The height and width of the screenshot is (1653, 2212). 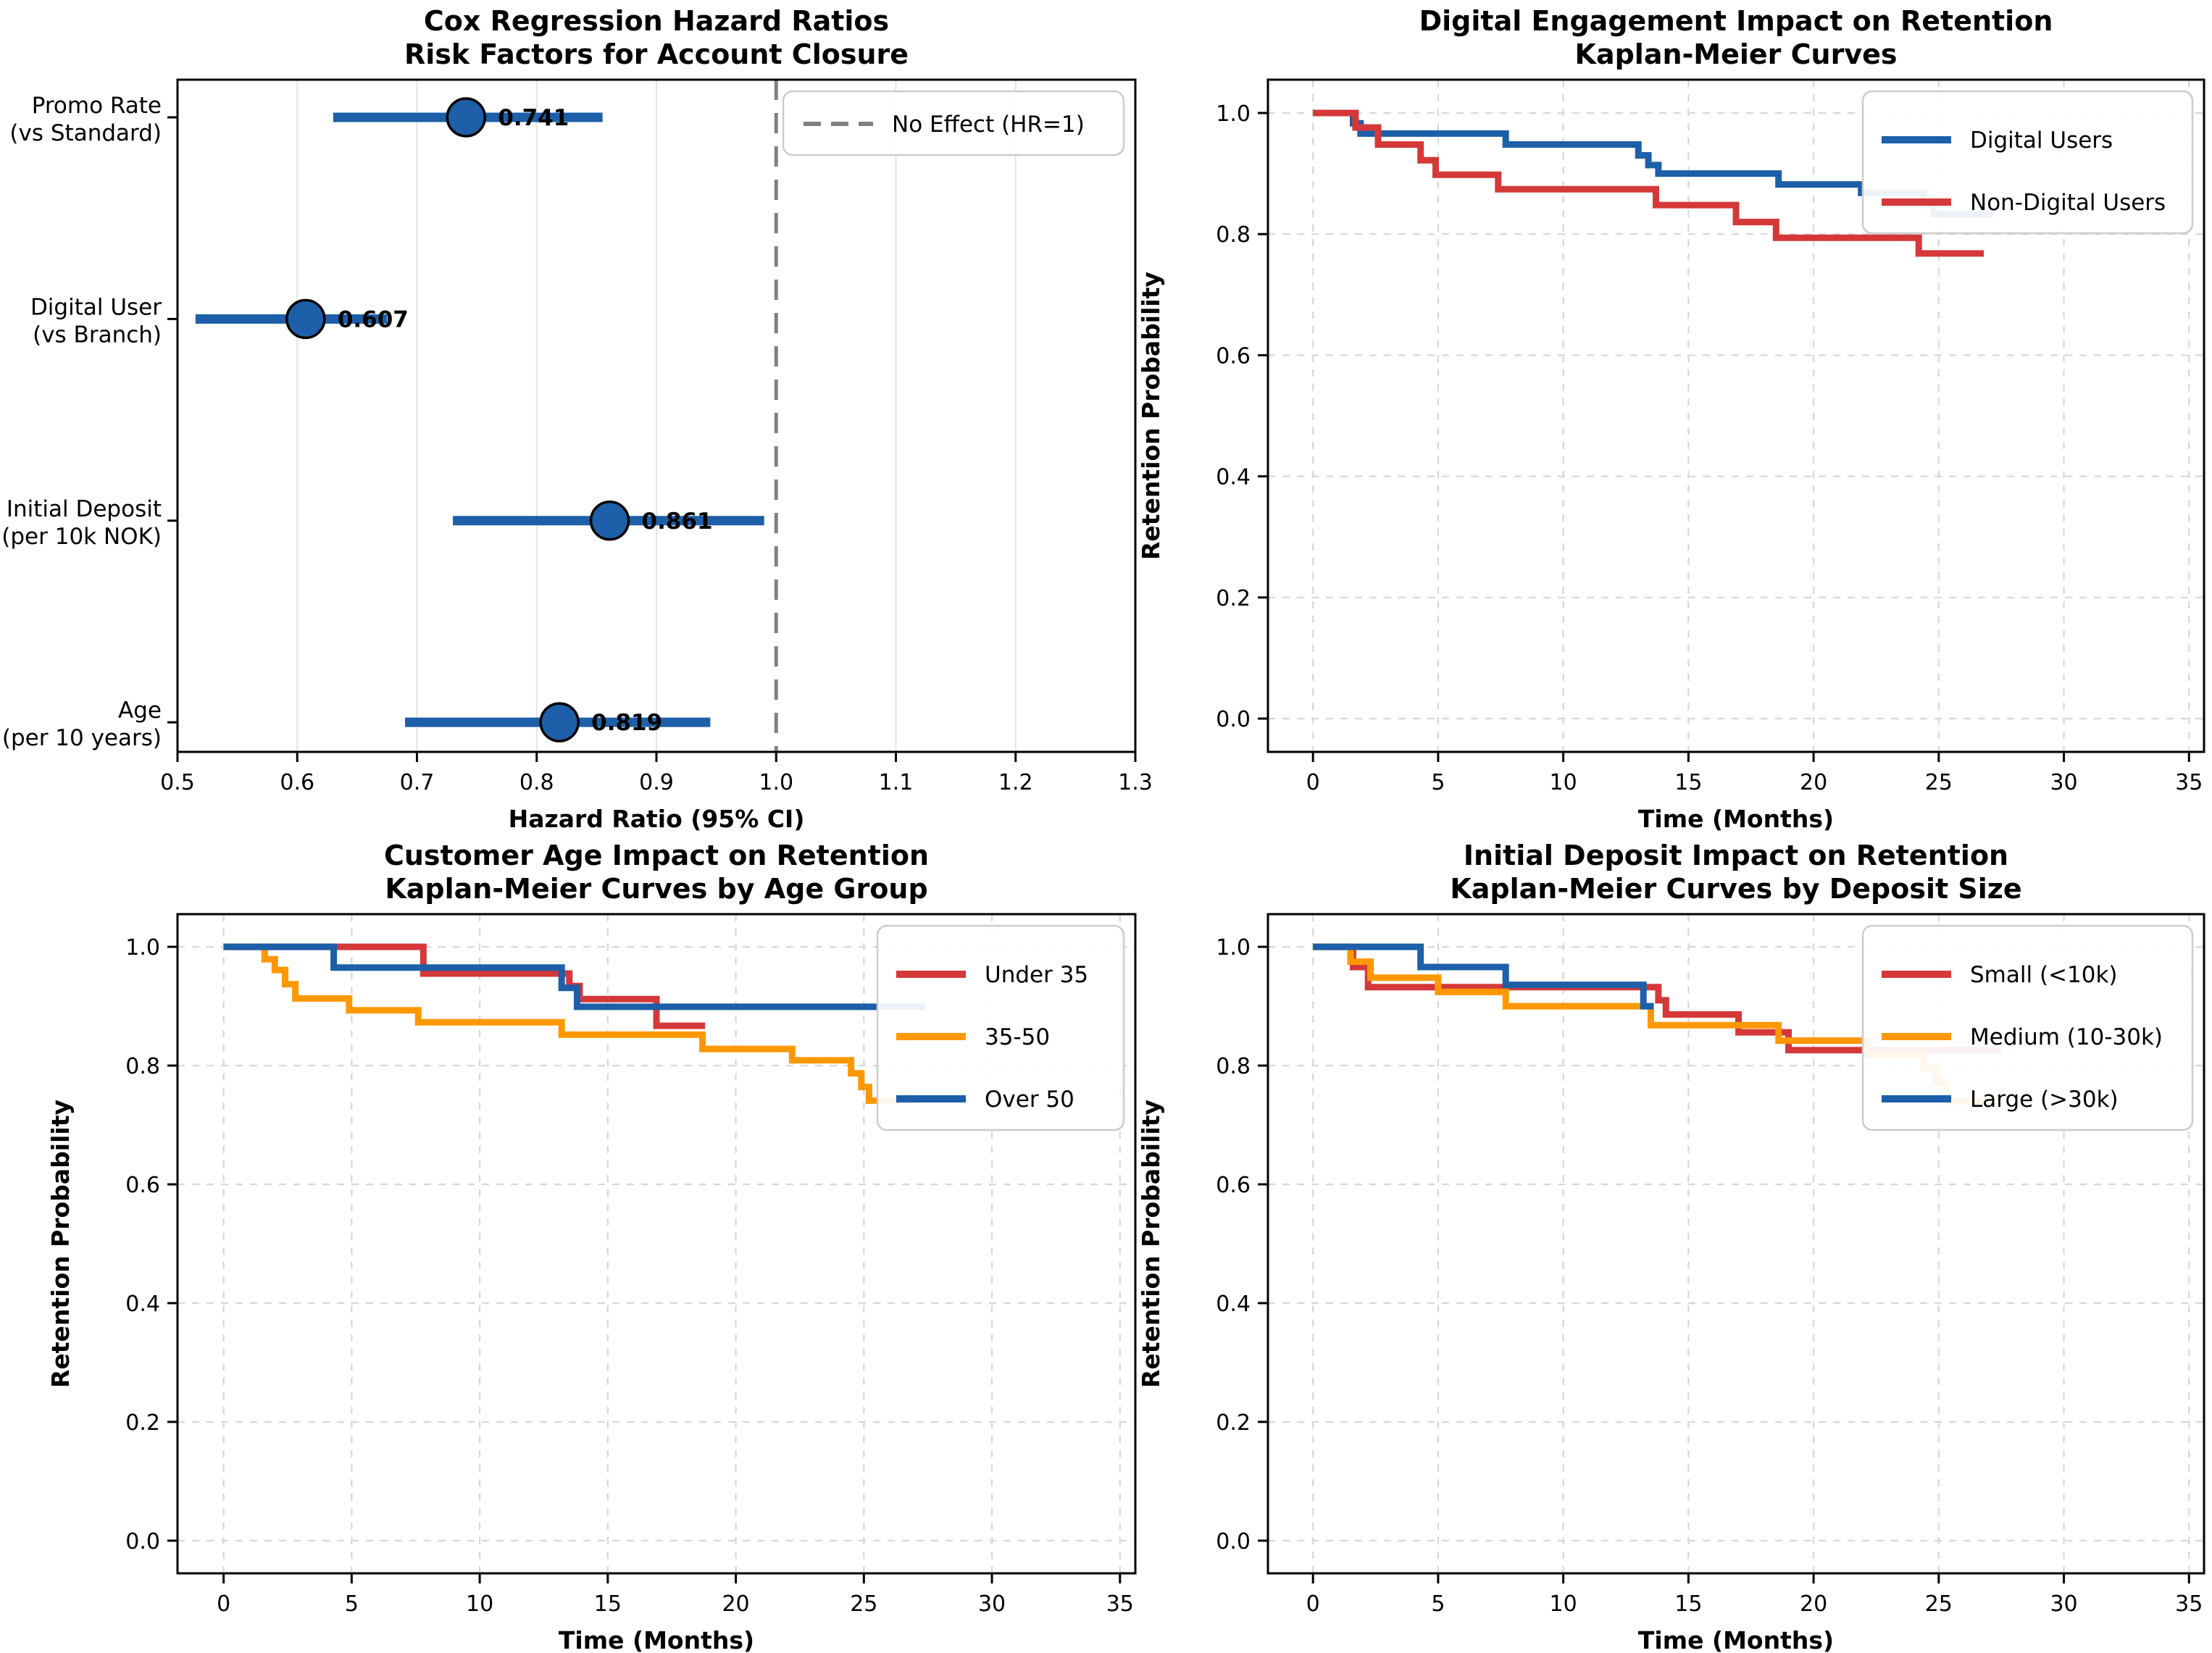 What do you see at coordinates (177, 782) in the screenshot?
I see `x-tick-label: 0.5` at bounding box center [177, 782].